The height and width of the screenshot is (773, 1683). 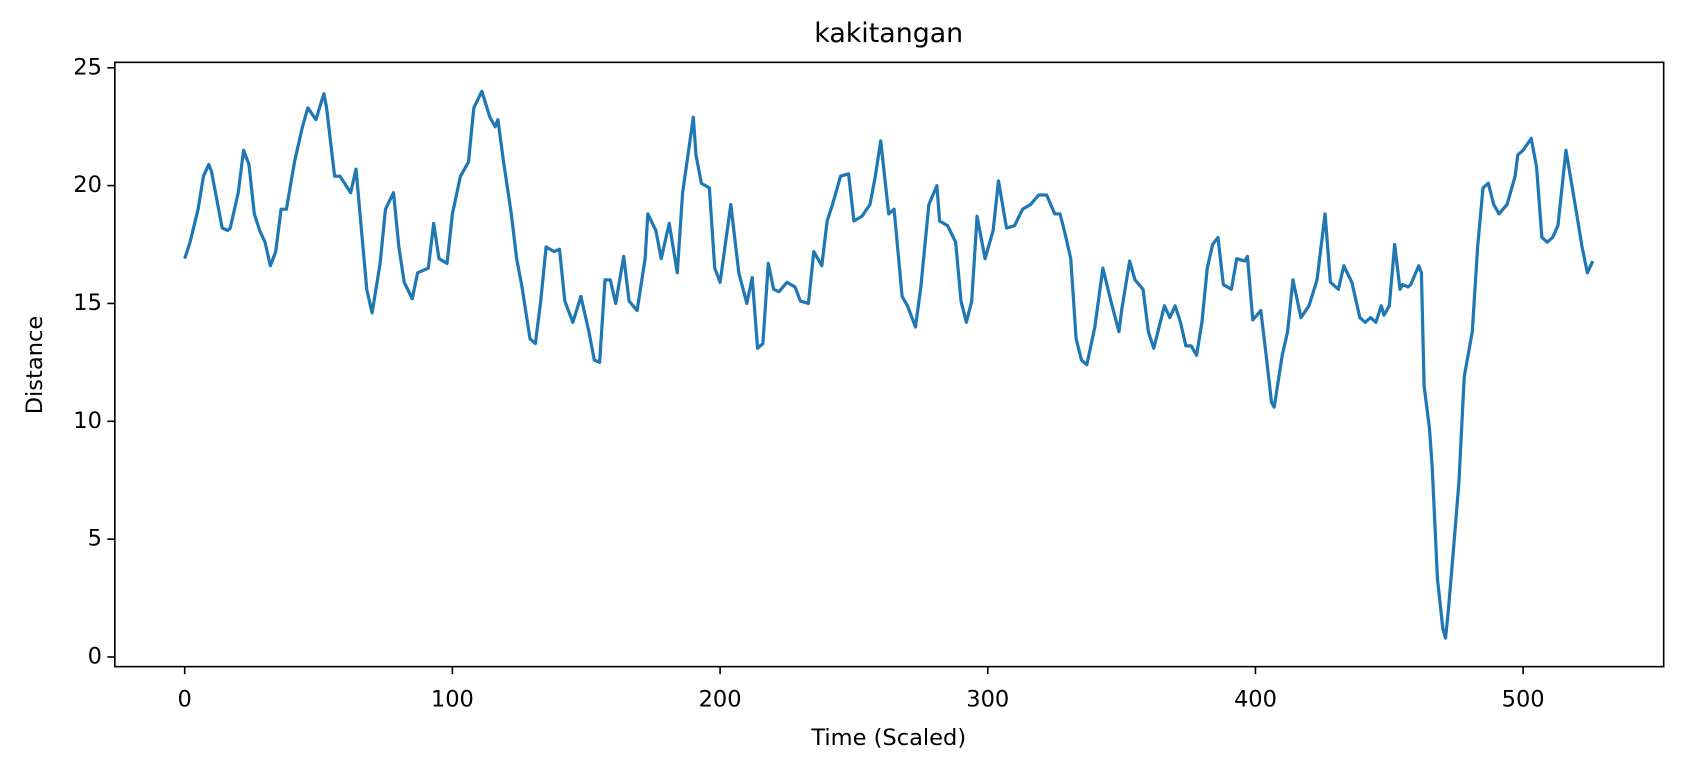 What do you see at coordinates (452, 699) in the screenshot?
I see `x-tick-label: 100` at bounding box center [452, 699].